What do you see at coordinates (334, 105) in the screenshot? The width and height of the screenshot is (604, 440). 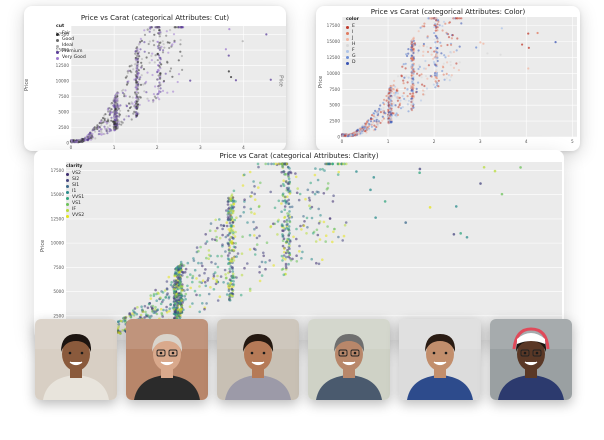 I see `y-tick-label: 5000` at bounding box center [334, 105].